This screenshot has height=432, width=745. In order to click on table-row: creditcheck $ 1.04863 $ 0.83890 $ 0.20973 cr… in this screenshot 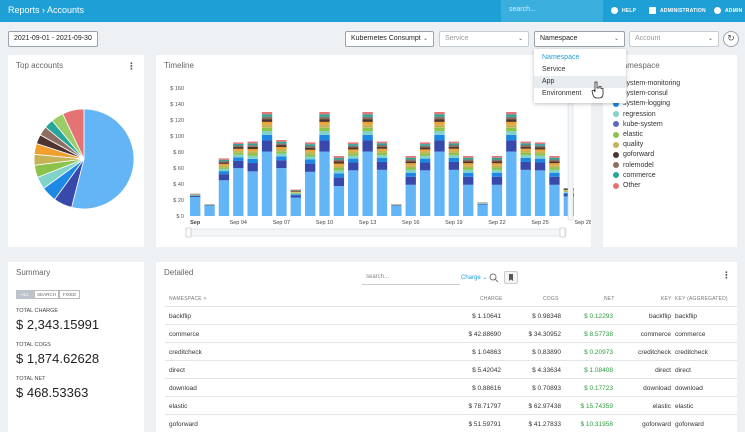, I will do `click(451, 351)`.